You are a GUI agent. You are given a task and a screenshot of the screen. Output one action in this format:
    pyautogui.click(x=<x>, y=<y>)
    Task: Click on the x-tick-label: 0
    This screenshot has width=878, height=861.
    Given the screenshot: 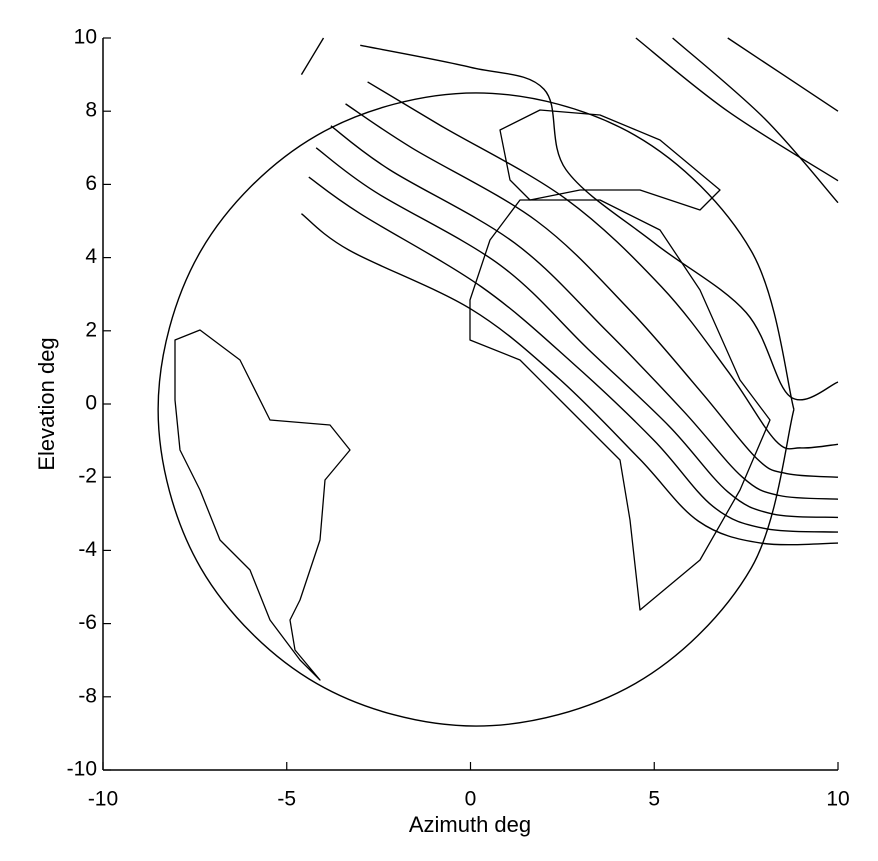 What is the action you would take?
    pyautogui.click(x=471, y=799)
    